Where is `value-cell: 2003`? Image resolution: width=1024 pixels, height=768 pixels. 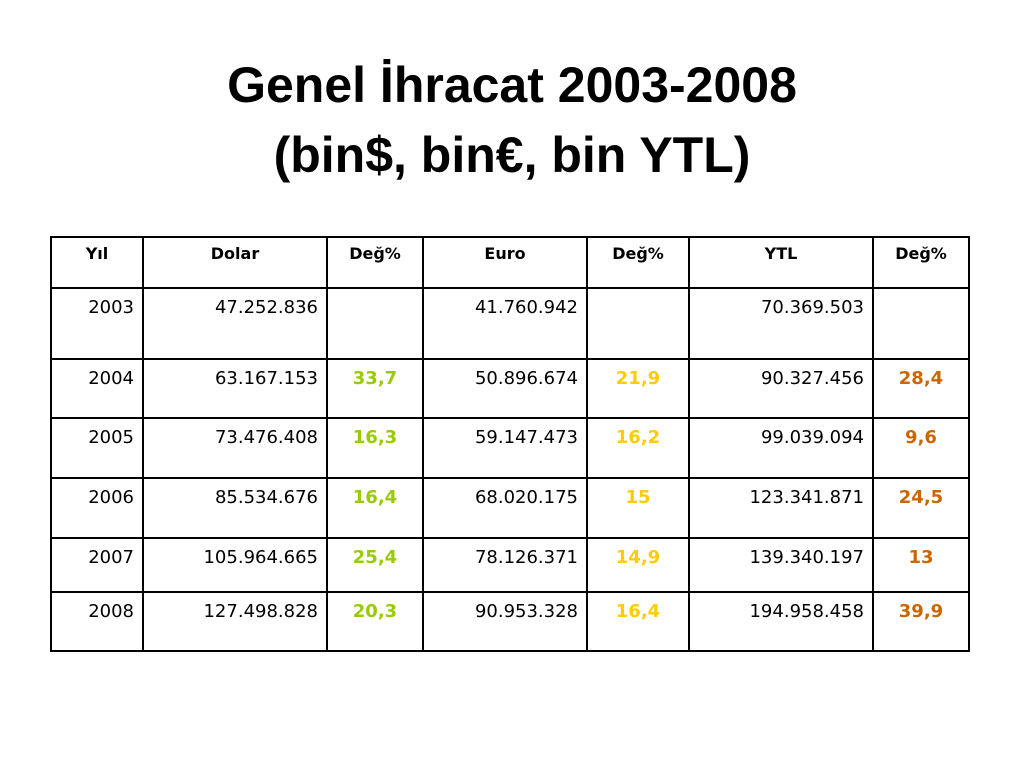
value-cell: 2003 is located at coordinates (97, 323).